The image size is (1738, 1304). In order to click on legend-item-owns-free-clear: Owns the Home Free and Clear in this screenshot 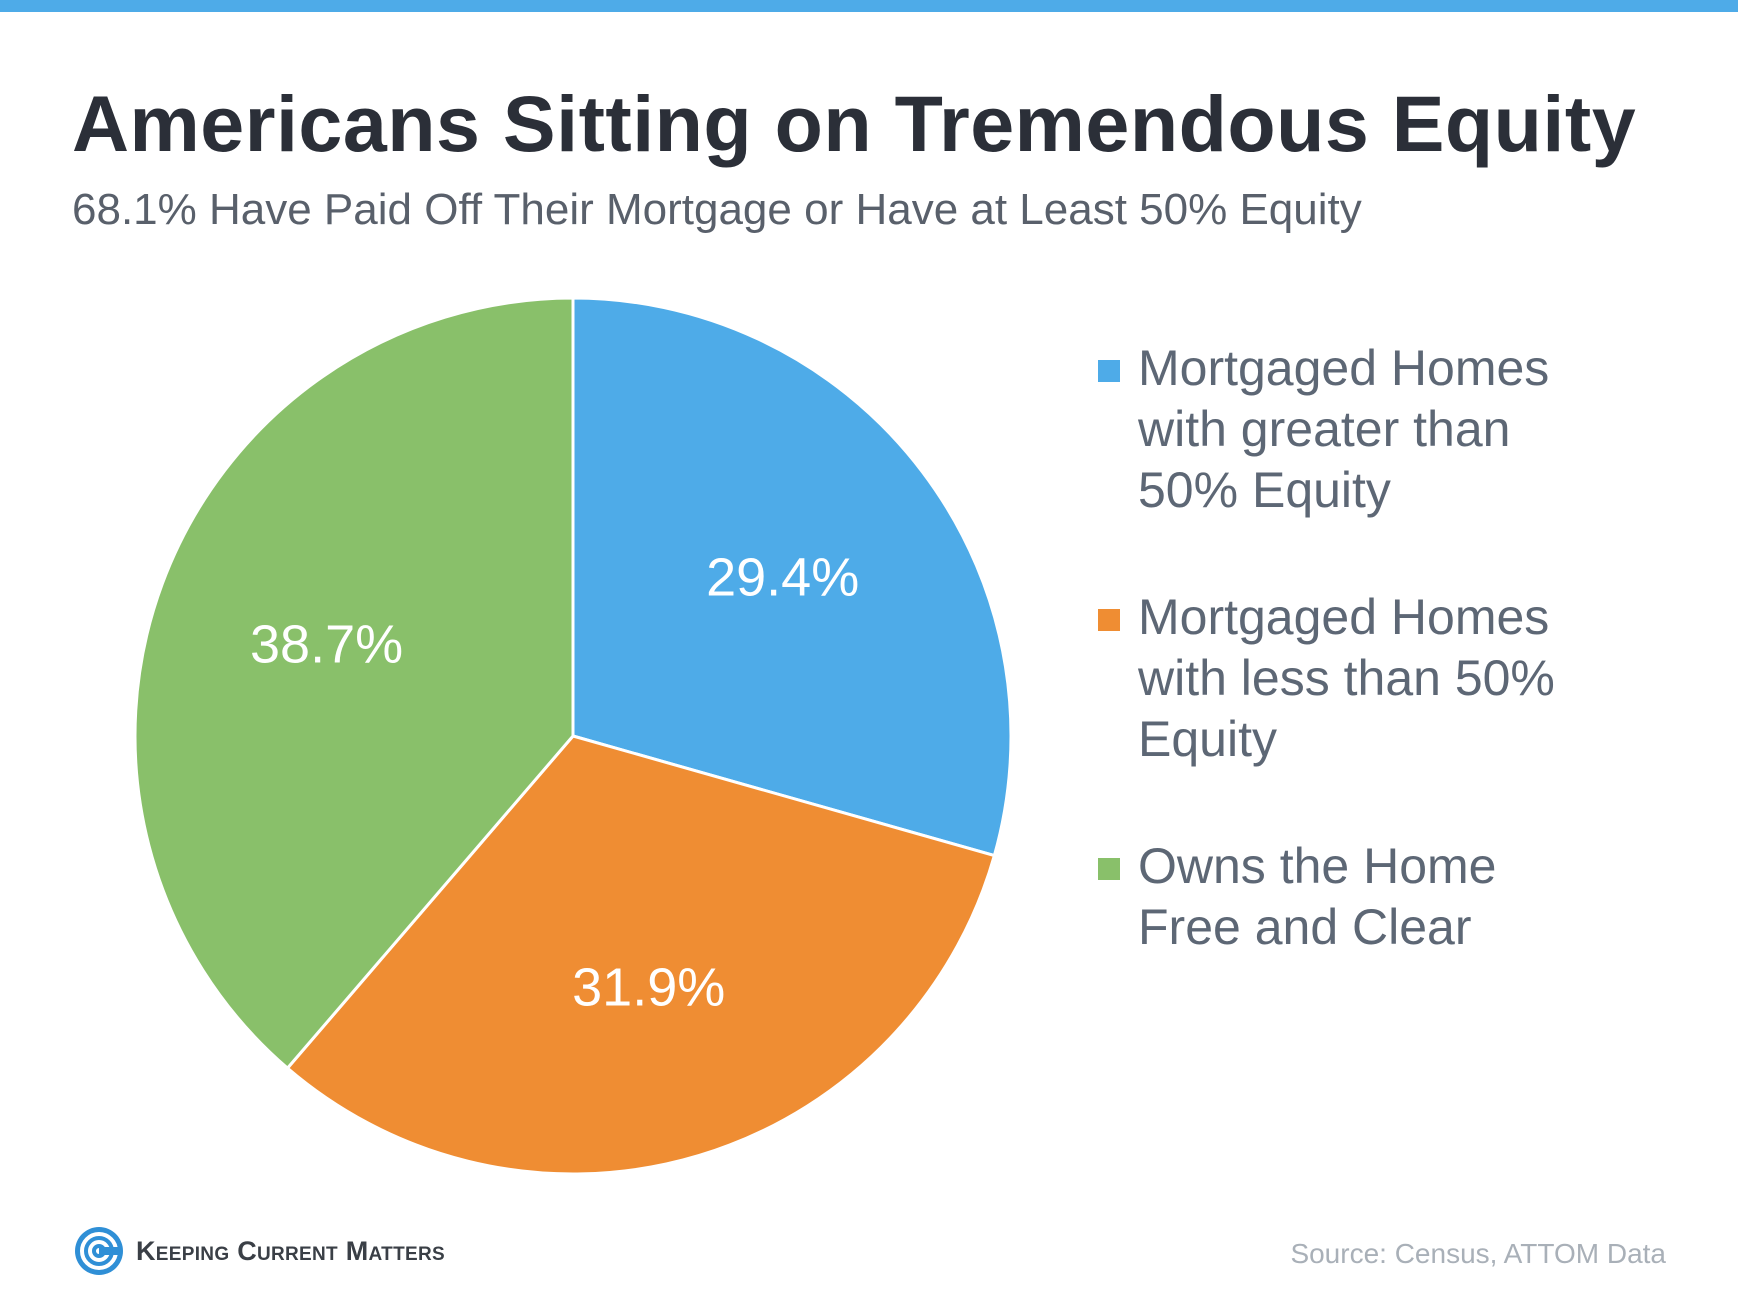, I will do `click(1398, 897)`.